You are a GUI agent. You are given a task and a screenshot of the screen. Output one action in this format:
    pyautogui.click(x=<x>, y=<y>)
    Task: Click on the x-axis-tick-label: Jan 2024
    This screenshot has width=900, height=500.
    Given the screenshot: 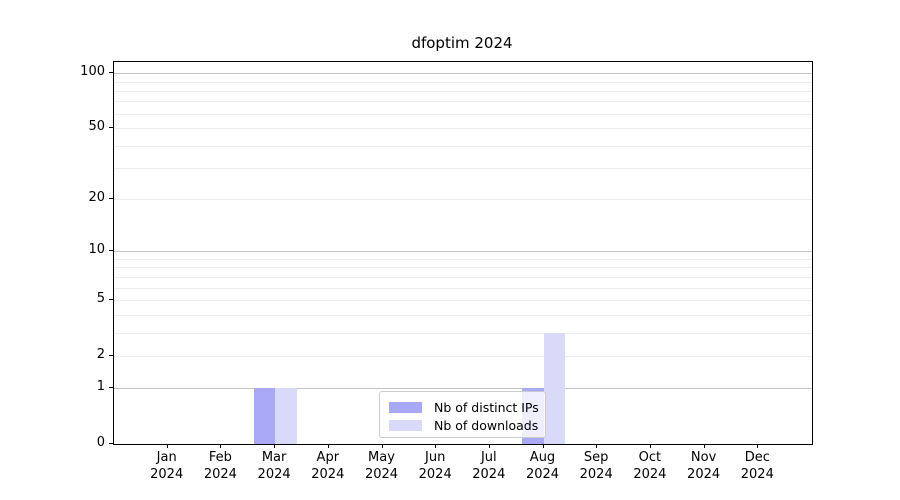 What is the action you would take?
    pyautogui.click(x=167, y=466)
    